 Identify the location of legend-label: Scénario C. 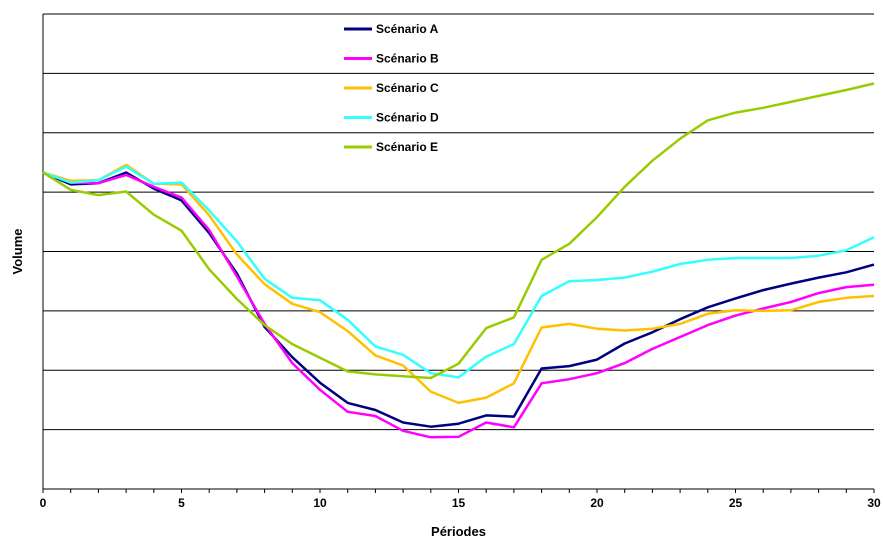
(407, 88).